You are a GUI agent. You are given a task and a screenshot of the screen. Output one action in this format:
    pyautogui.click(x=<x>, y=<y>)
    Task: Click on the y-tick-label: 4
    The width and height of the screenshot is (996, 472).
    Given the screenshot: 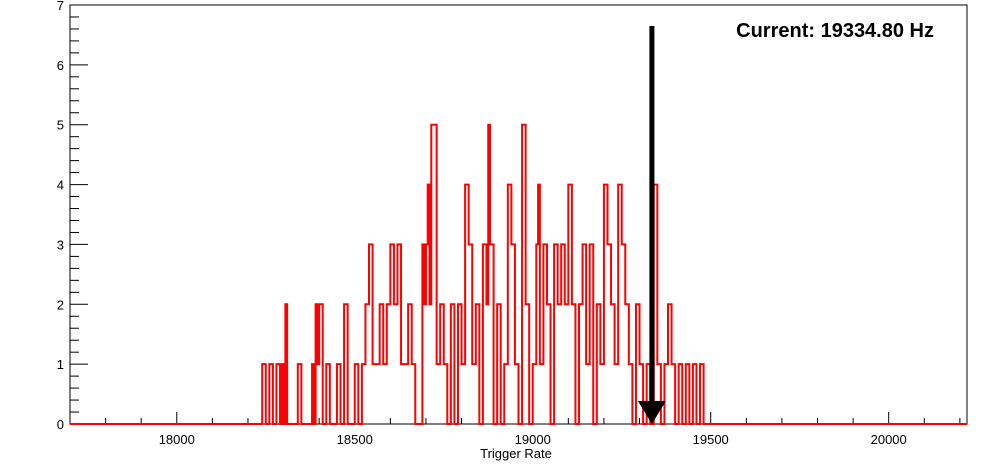 What is the action you would take?
    pyautogui.click(x=60, y=185)
    